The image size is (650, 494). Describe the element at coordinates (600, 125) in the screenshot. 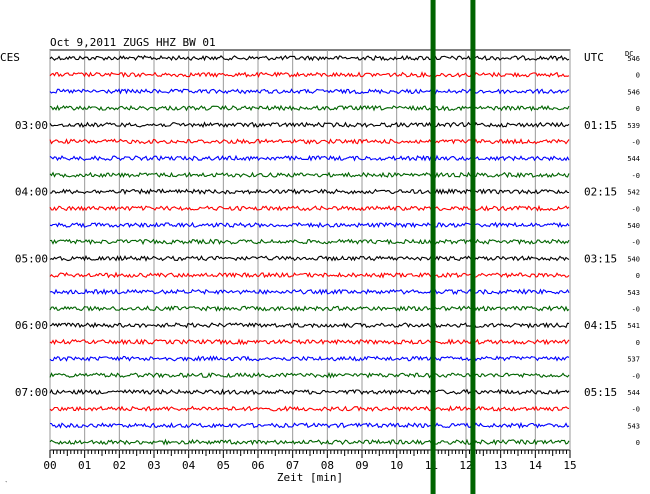

I see `right-time-label: 01:15` at that location.